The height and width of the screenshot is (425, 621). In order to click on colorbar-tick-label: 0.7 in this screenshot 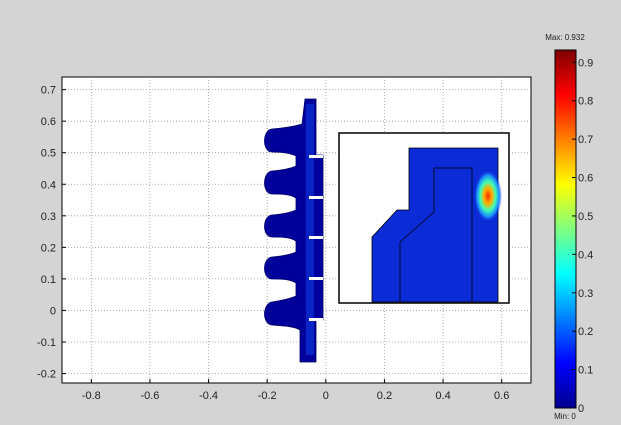, I will do `click(585, 140)`.